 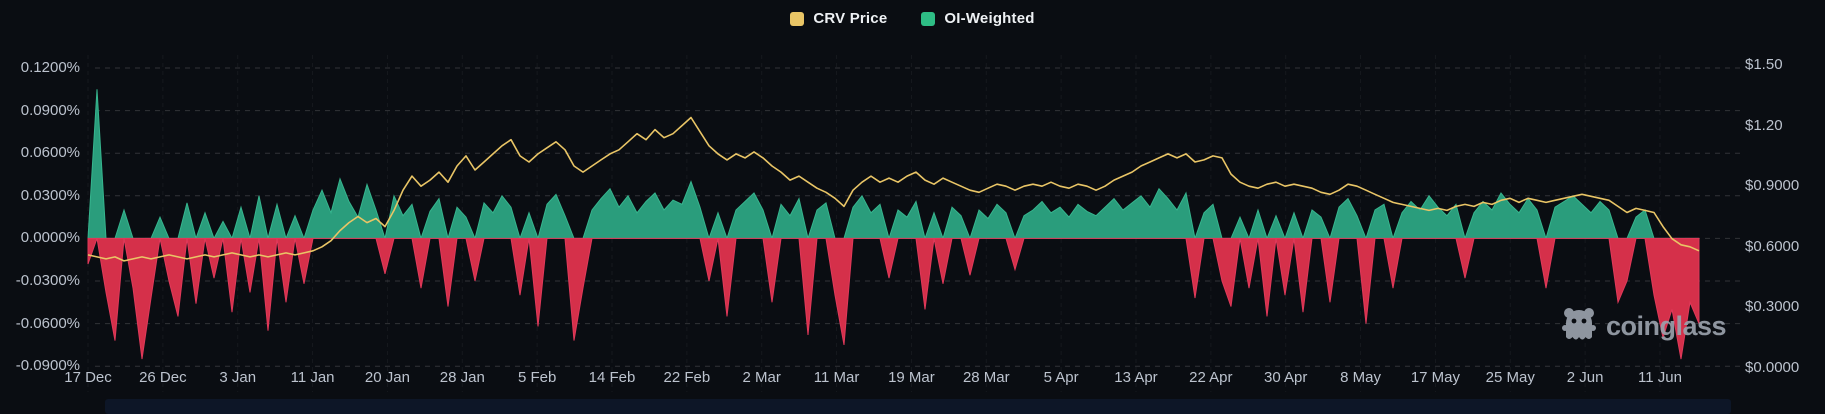 I want to click on right-axis-tick-label: $1.50, so click(x=1764, y=64).